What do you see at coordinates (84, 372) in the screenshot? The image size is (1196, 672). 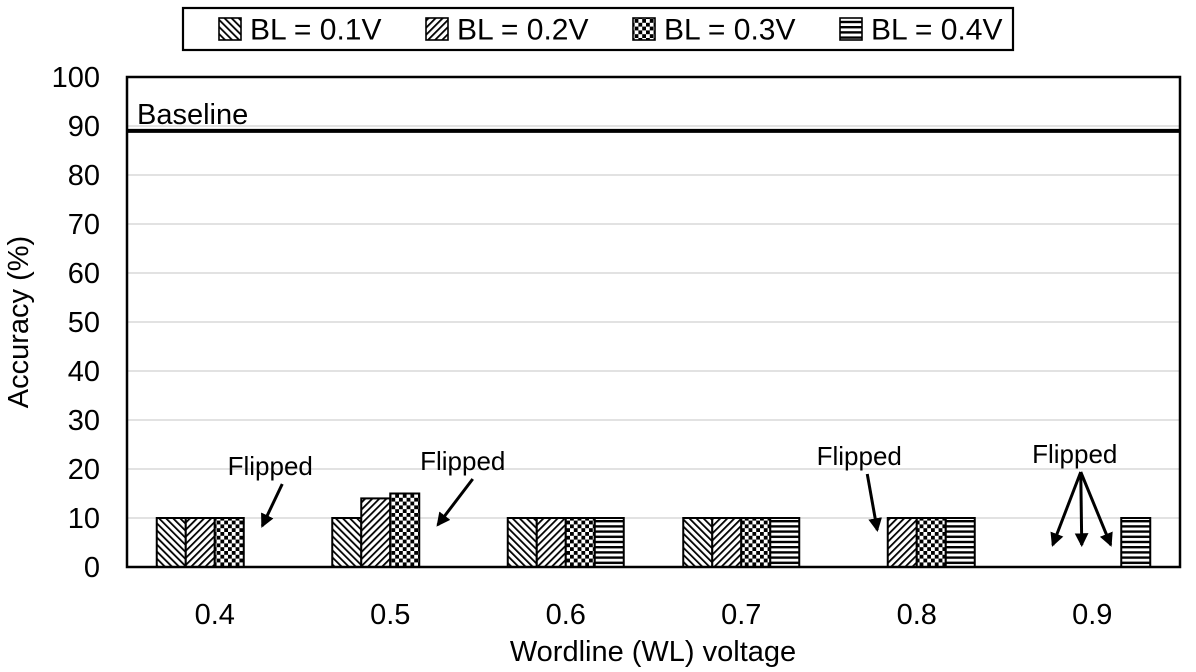 I see `y-tick-label: 40` at bounding box center [84, 372].